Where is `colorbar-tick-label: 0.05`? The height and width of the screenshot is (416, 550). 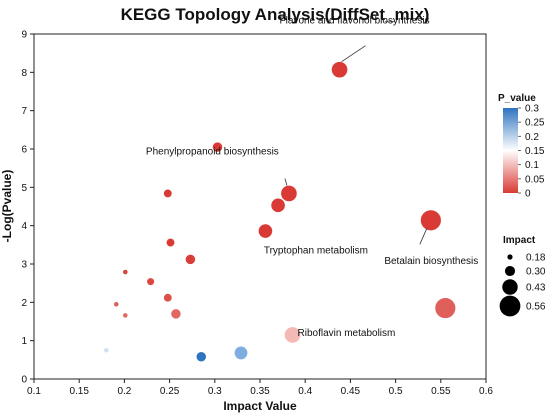
colorbar-tick-label: 0.05 is located at coordinates (535, 179).